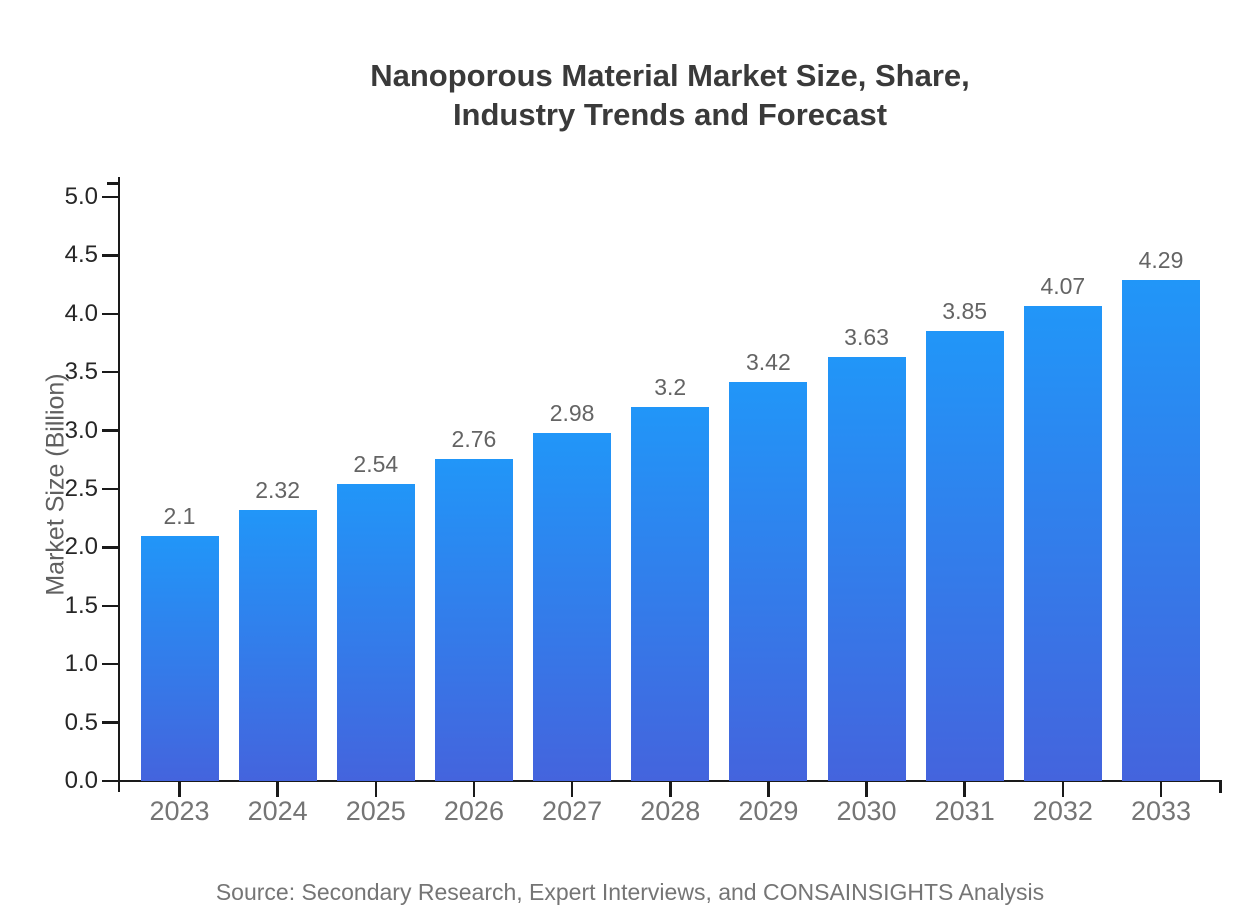 The width and height of the screenshot is (1260, 920). I want to click on y-tick-label: 1.5, so click(81, 605).